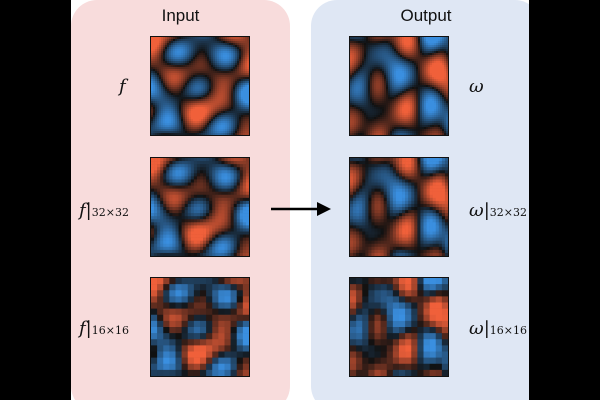 The height and width of the screenshot is (400, 600). I want to click on right-arrow-icon, so click(301, 209).